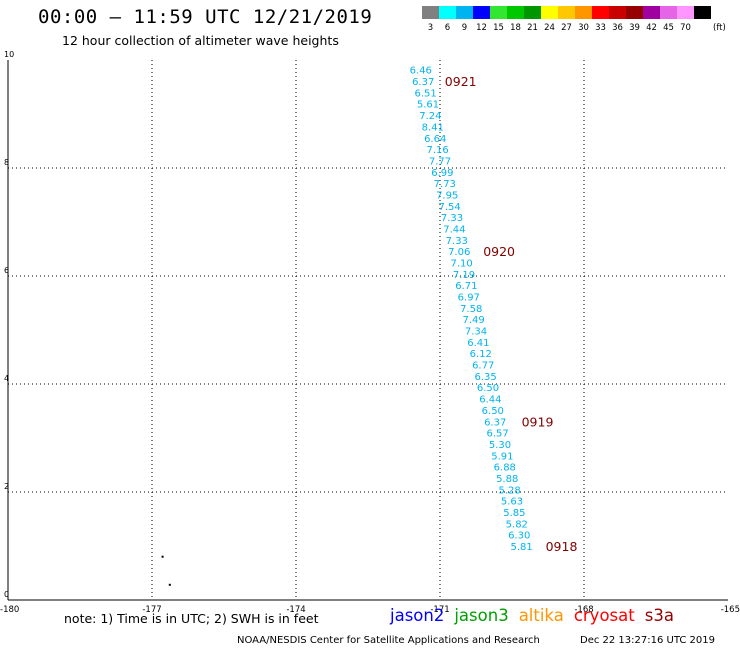 The image size is (740, 650). Describe the element at coordinates (519, 536) in the screenshot. I see `swh-value-label: 6.30` at that location.